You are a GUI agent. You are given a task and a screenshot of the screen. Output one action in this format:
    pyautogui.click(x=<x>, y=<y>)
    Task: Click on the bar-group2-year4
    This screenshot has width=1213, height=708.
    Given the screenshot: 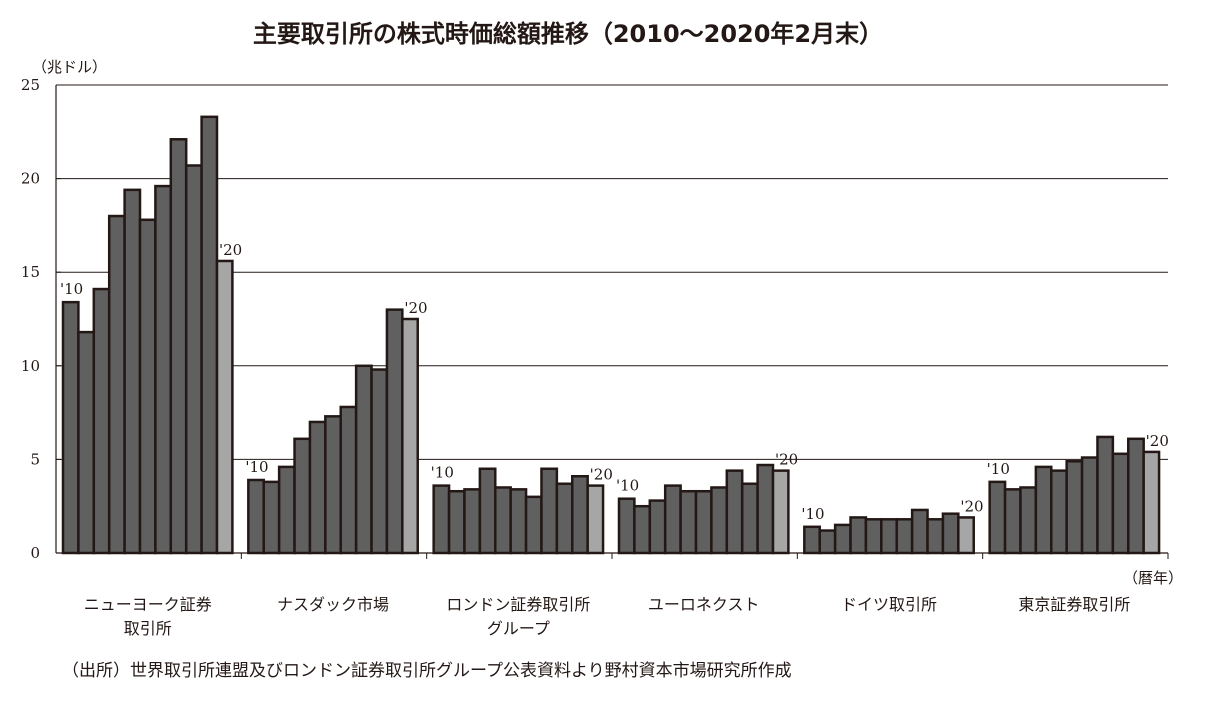 What is the action you would take?
    pyautogui.click(x=503, y=520)
    